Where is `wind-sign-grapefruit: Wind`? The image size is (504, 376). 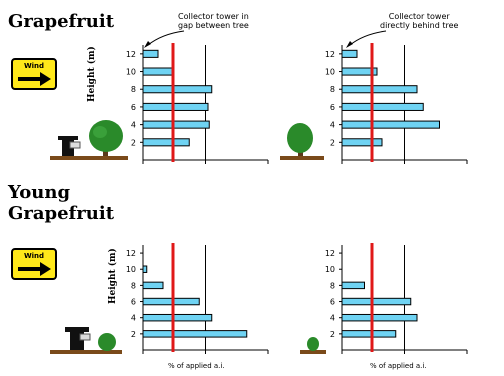 wind-sign-grapefruit: Wind is located at coordinates (34, 74).